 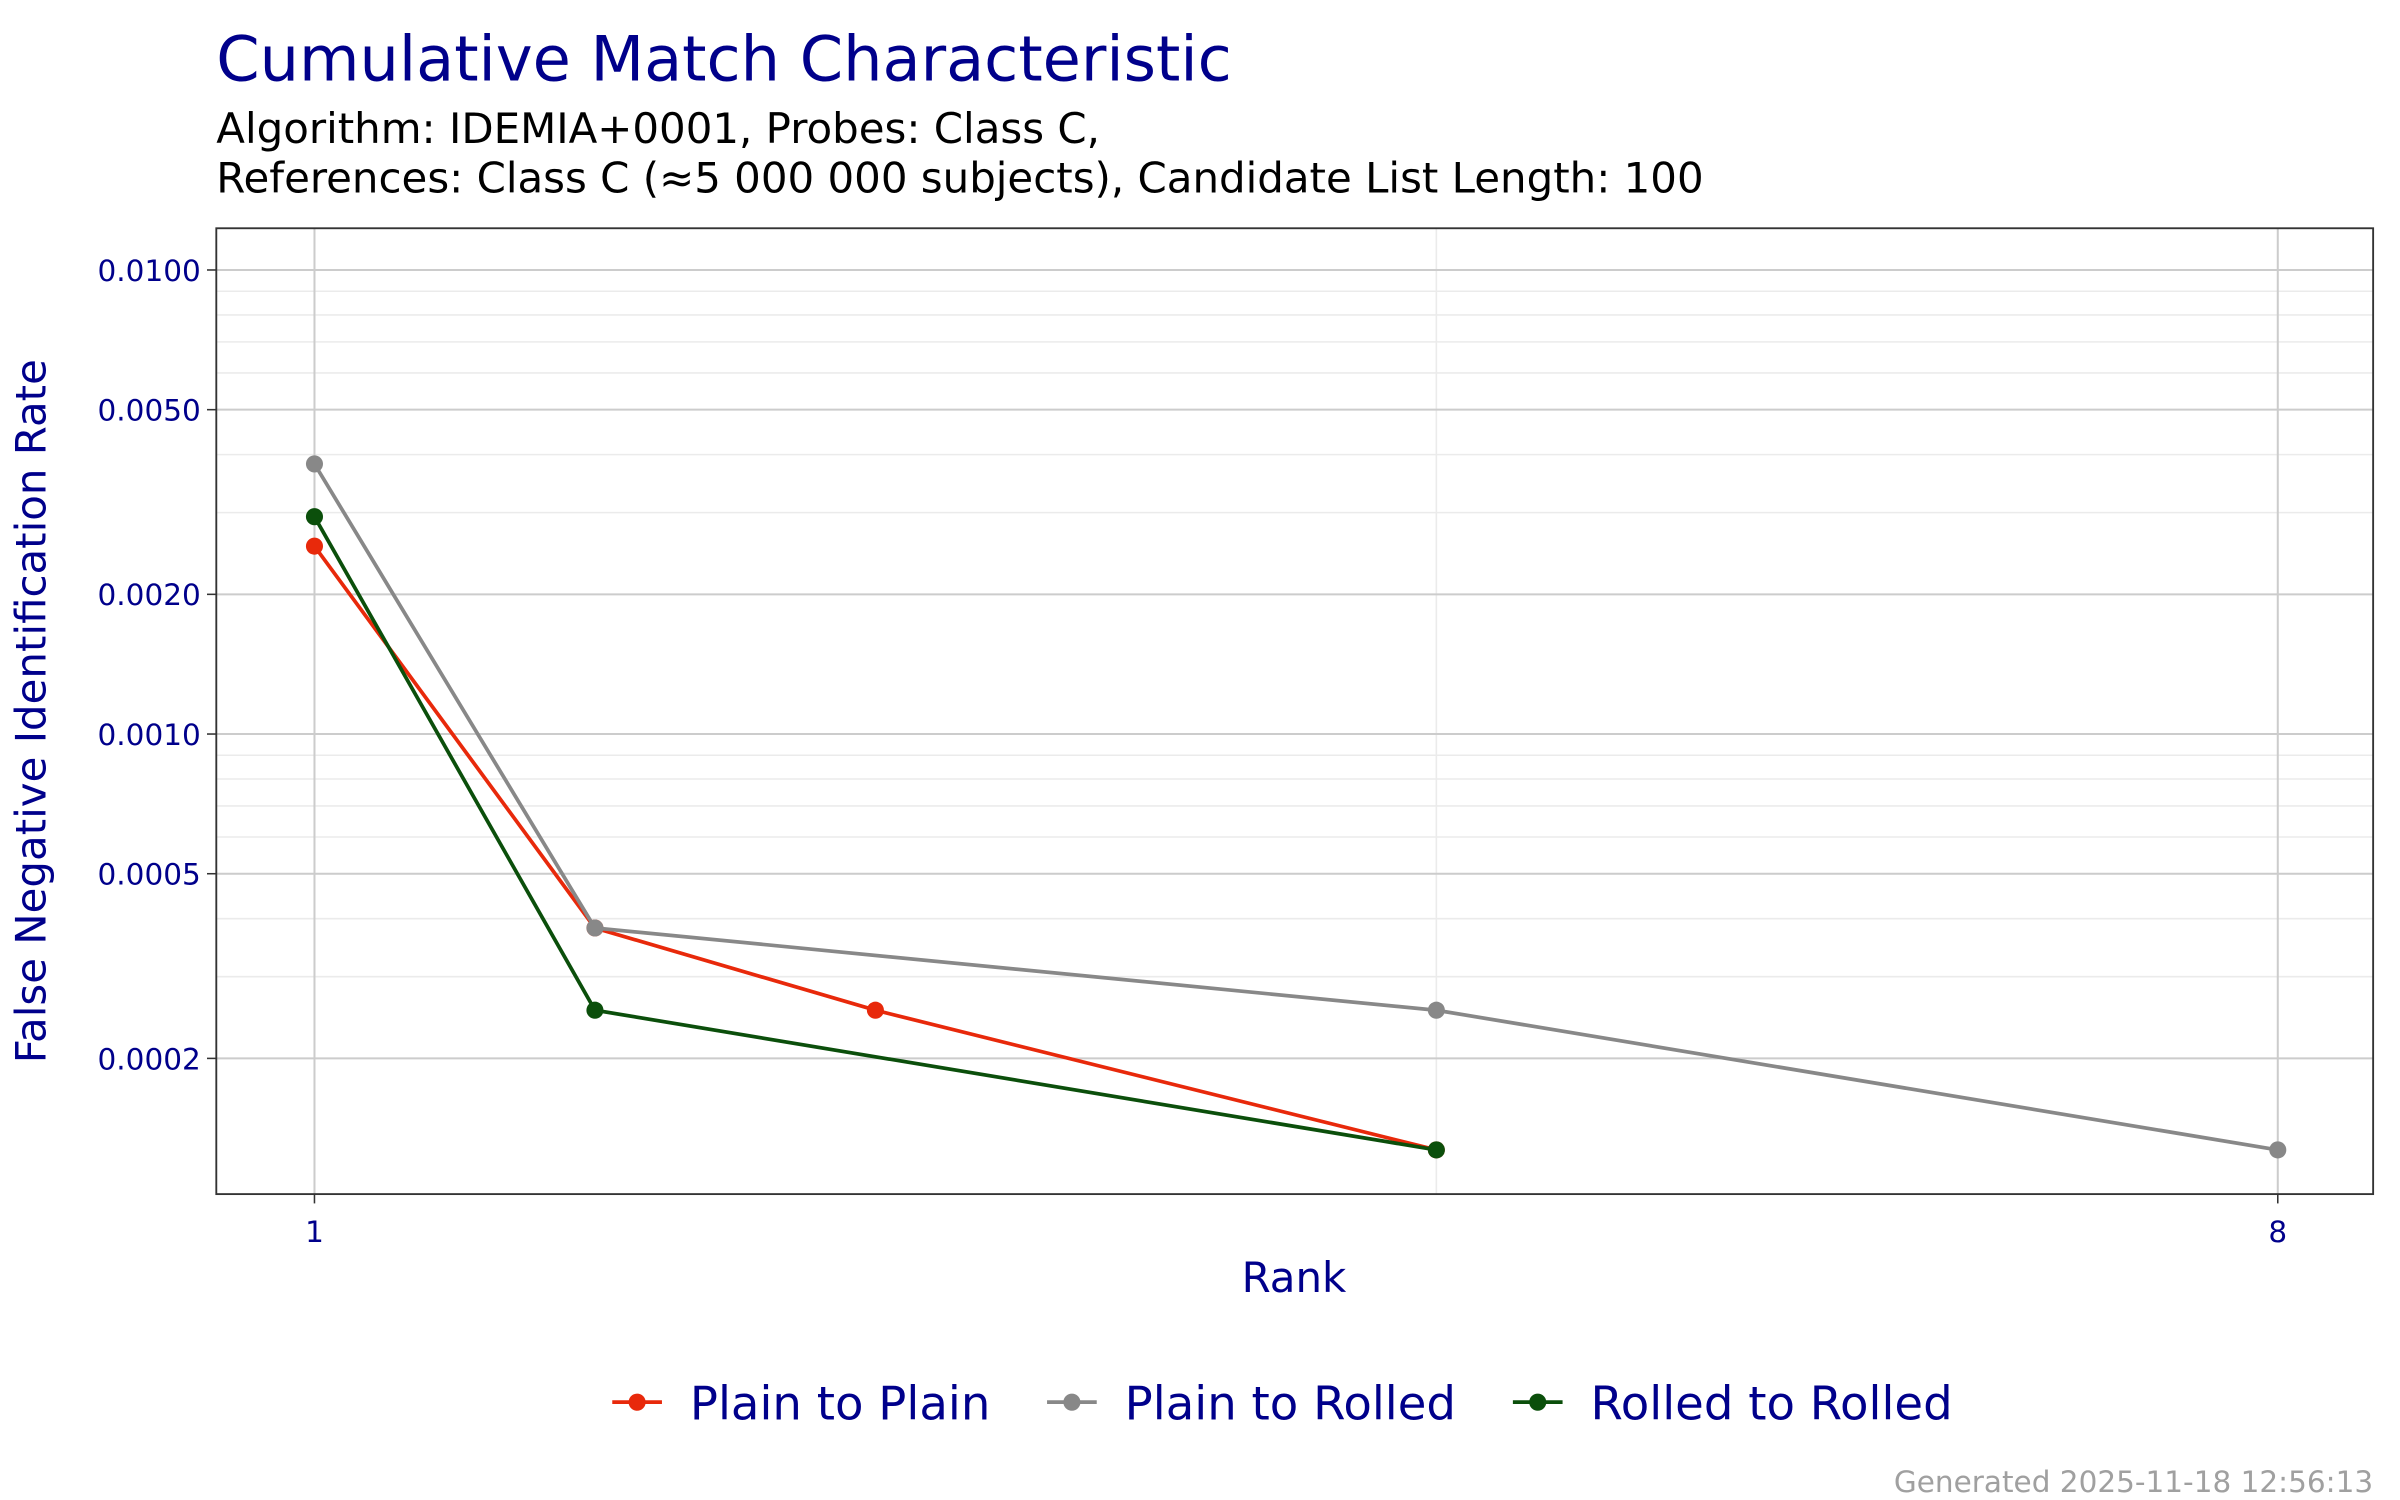 I want to click on x-tick-label: 1, so click(x=314, y=1232).